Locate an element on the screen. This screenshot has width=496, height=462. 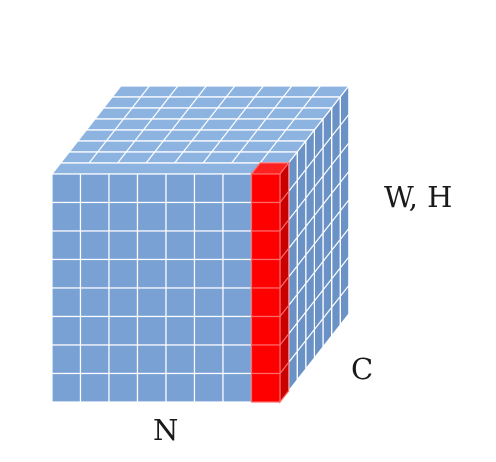
highlighted-column is located at coordinates (270, 282).